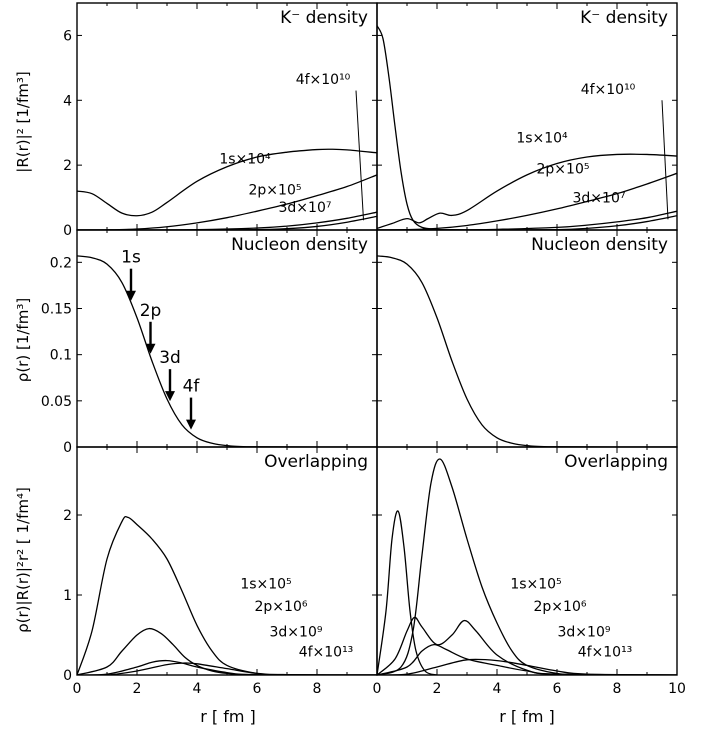  What do you see at coordinates (23, 121) in the screenshot?
I see `ylabel-top: |R(r)|² [1/fm³]` at bounding box center [23, 121].